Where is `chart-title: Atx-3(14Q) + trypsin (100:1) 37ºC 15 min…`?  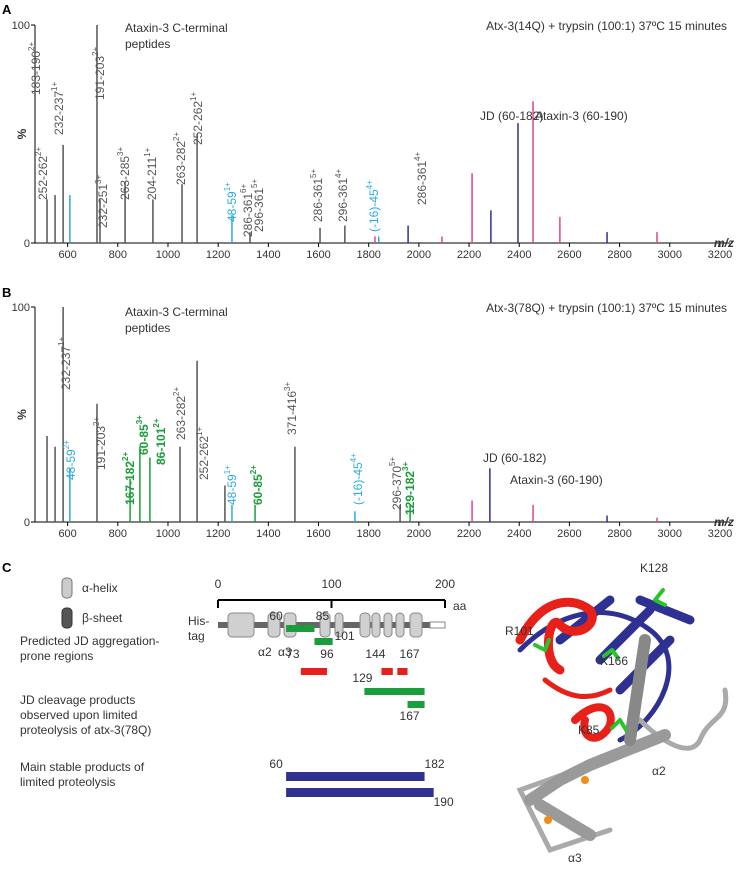
chart-title: Atx-3(14Q) + trypsin (100:1) 37ºC 15 min… is located at coordinates (606, 26).